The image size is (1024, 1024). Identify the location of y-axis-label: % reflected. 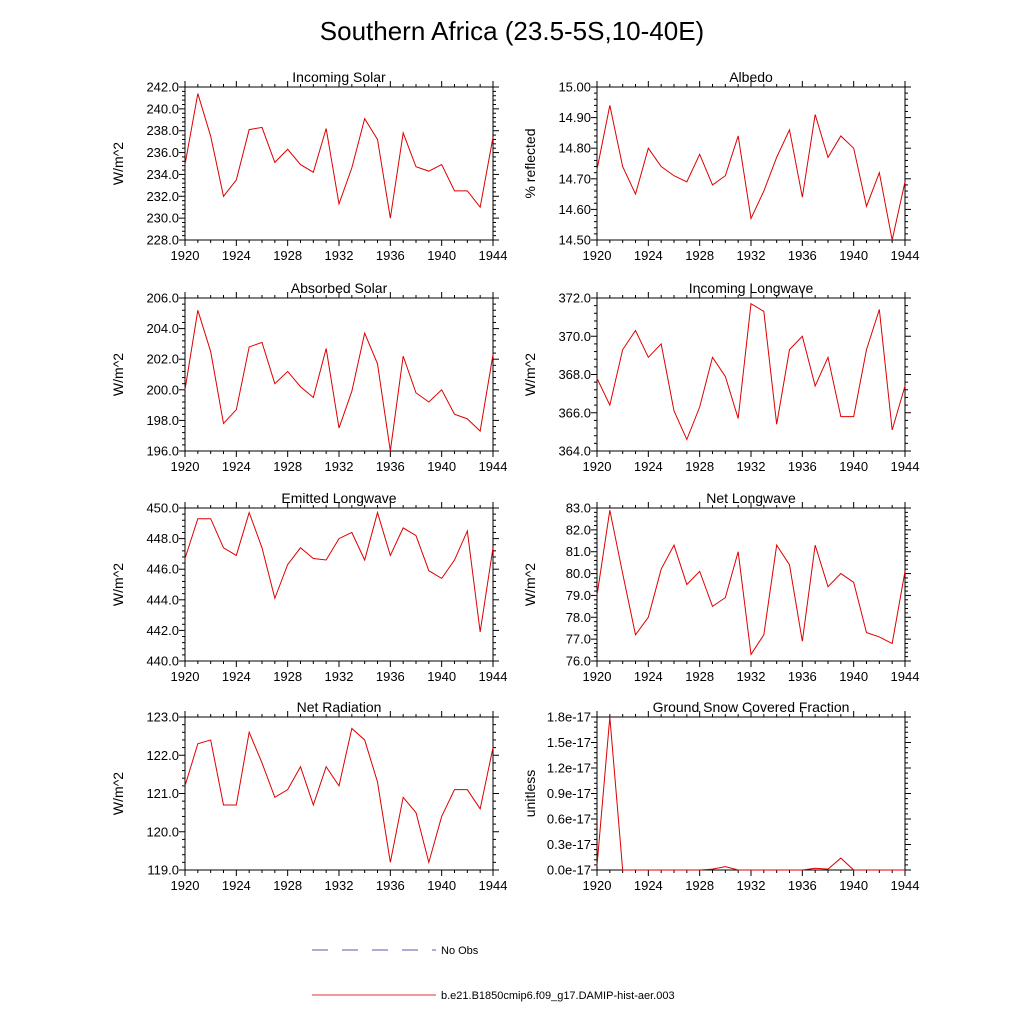
(530, 163).